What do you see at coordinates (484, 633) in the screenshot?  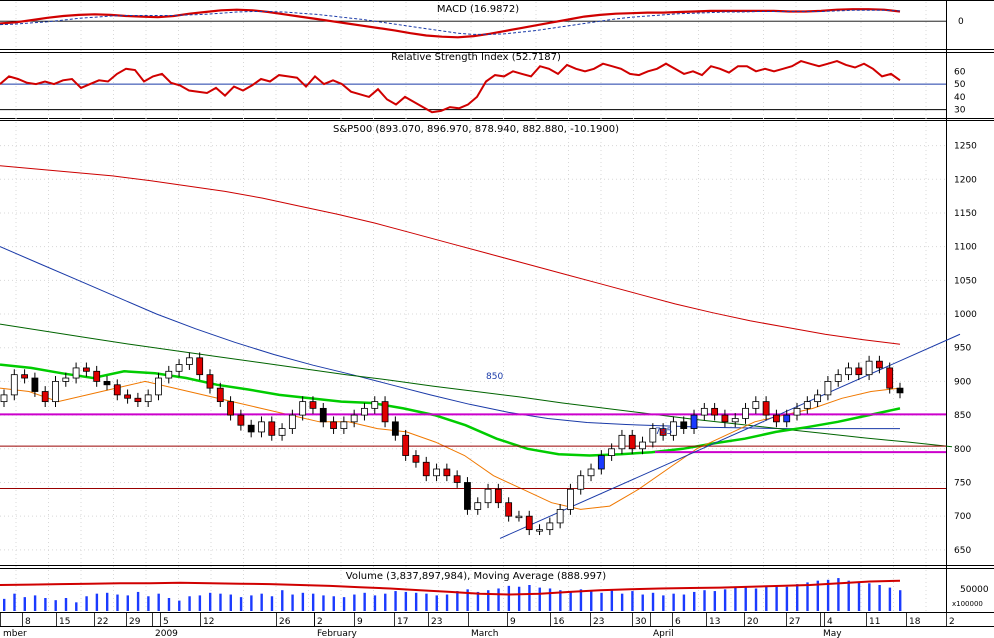 I see `x-axis-label: March` at bounding box center [484, 633].